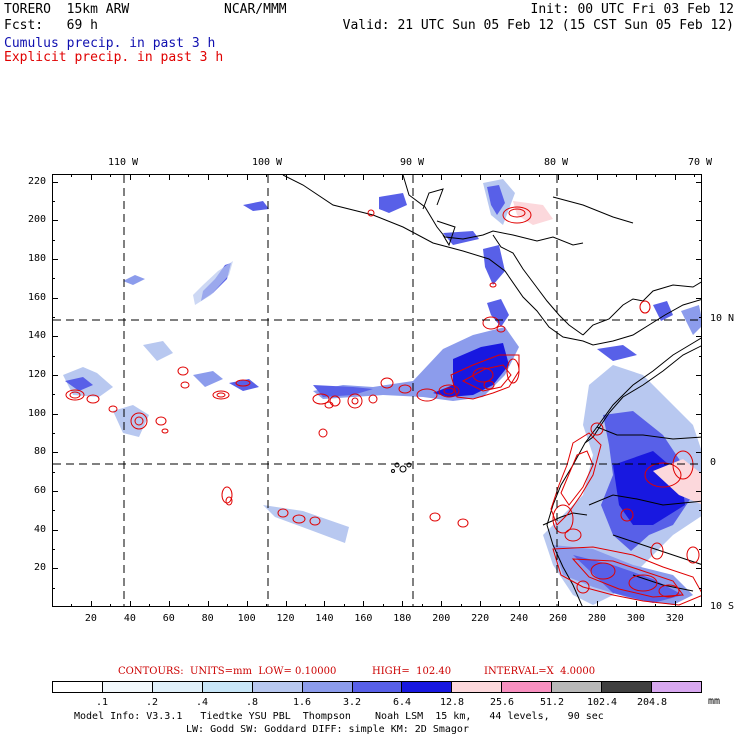 Image resolution: width=740 pixels, height=740 pixels. What do you see at coordinates (412, 162) in the screenshot?
I see `longitude-label: 90 W` at bounding box center [412, 162].